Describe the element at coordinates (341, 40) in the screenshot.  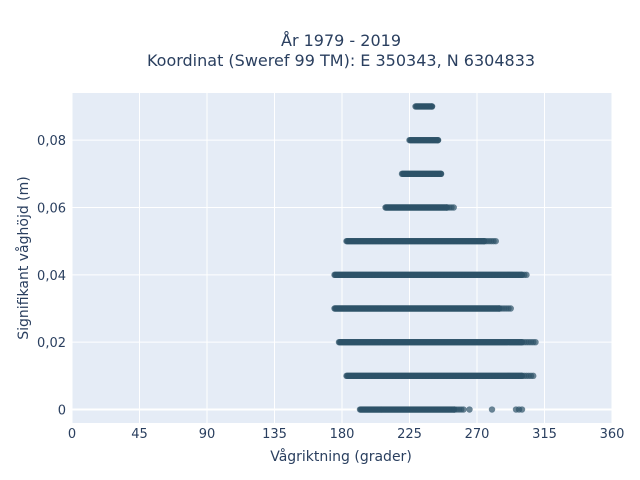
I see `chart-title-line1: År 1979 - 2019` at that location.